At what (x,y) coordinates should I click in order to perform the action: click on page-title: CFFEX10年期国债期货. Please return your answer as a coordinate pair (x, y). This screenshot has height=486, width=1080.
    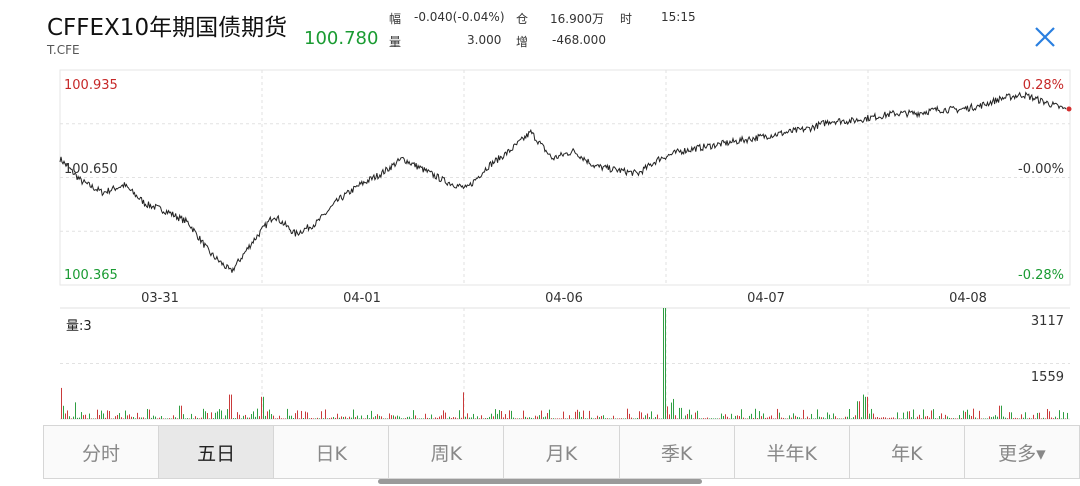
    Looking at the image, I should click on (167, 28).